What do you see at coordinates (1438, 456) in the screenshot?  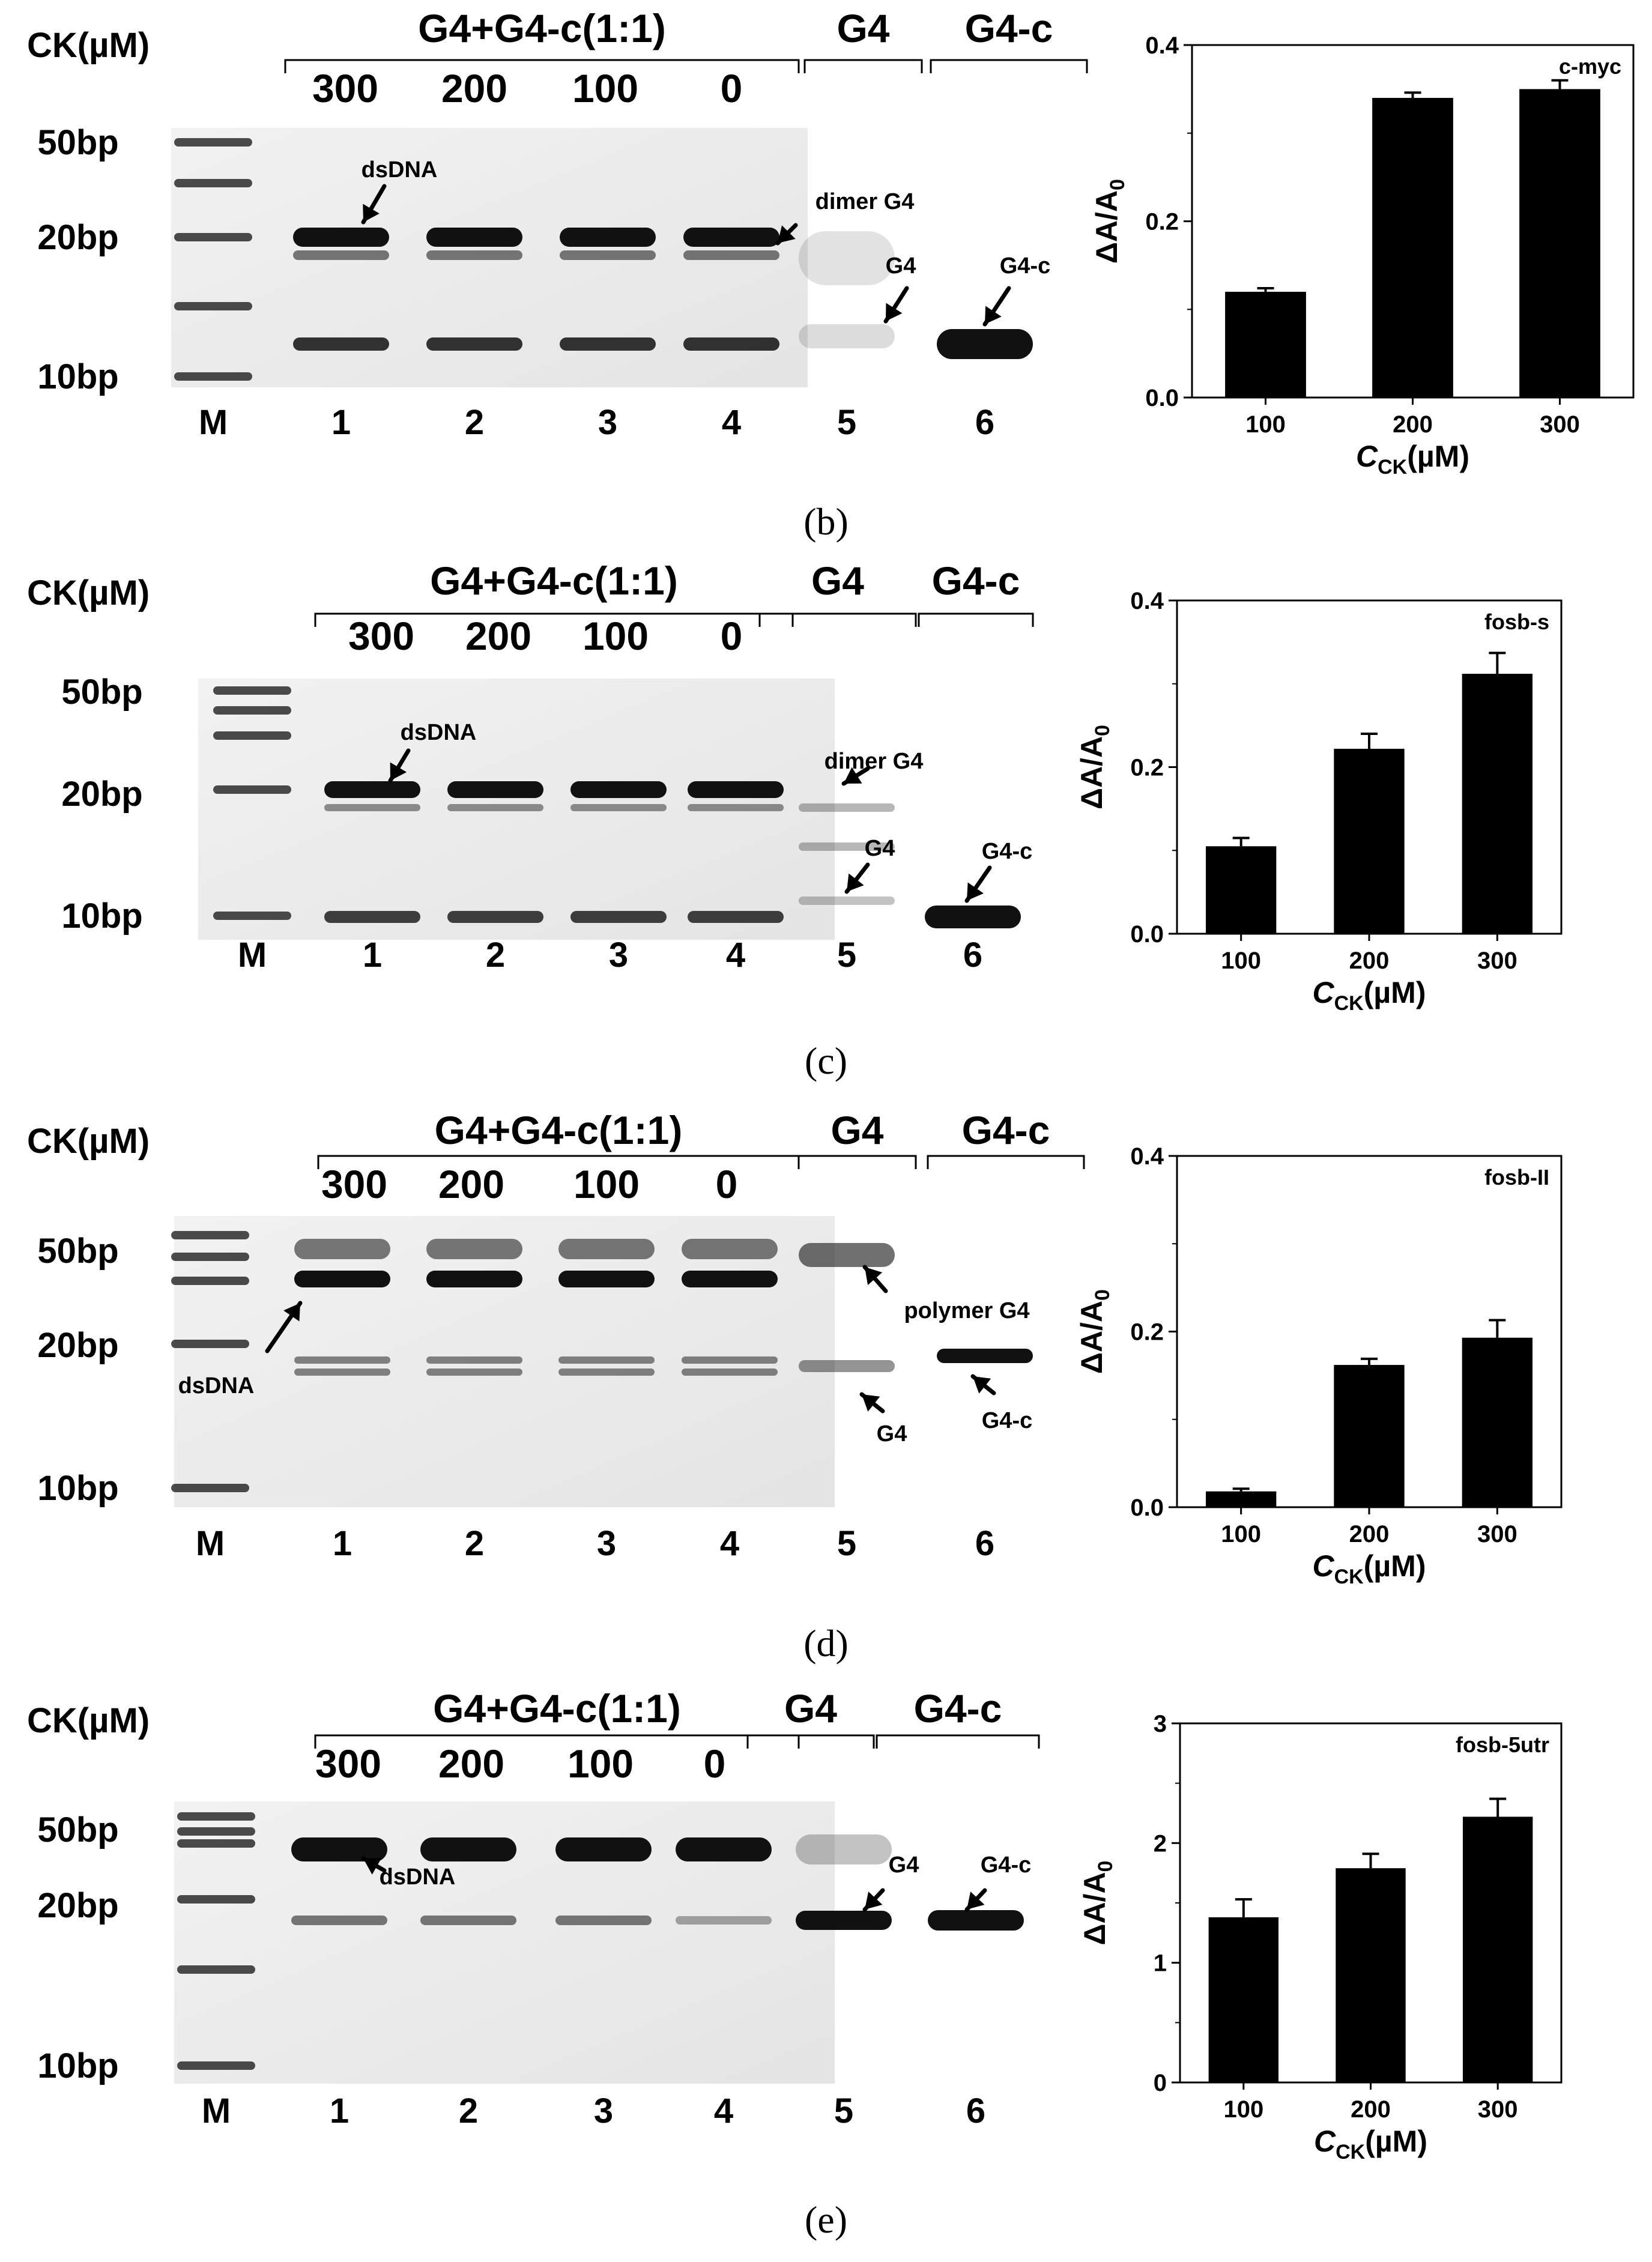 I see `x-axis-label-unit: (µM)` at bounding box center [1438, 456].